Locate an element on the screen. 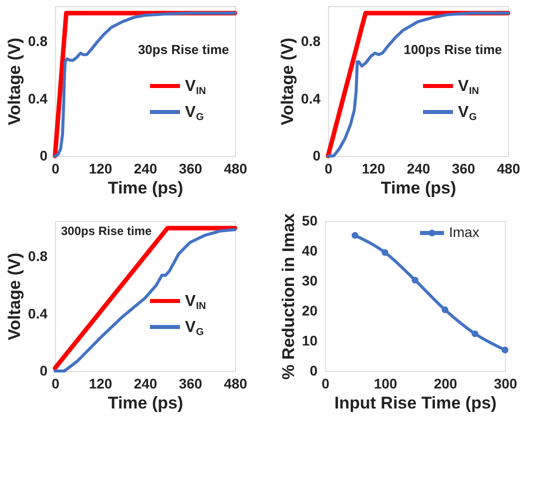 This screenshot has height=481, width=558. x-tick-label: 200 is located at coordinates (446, 384).